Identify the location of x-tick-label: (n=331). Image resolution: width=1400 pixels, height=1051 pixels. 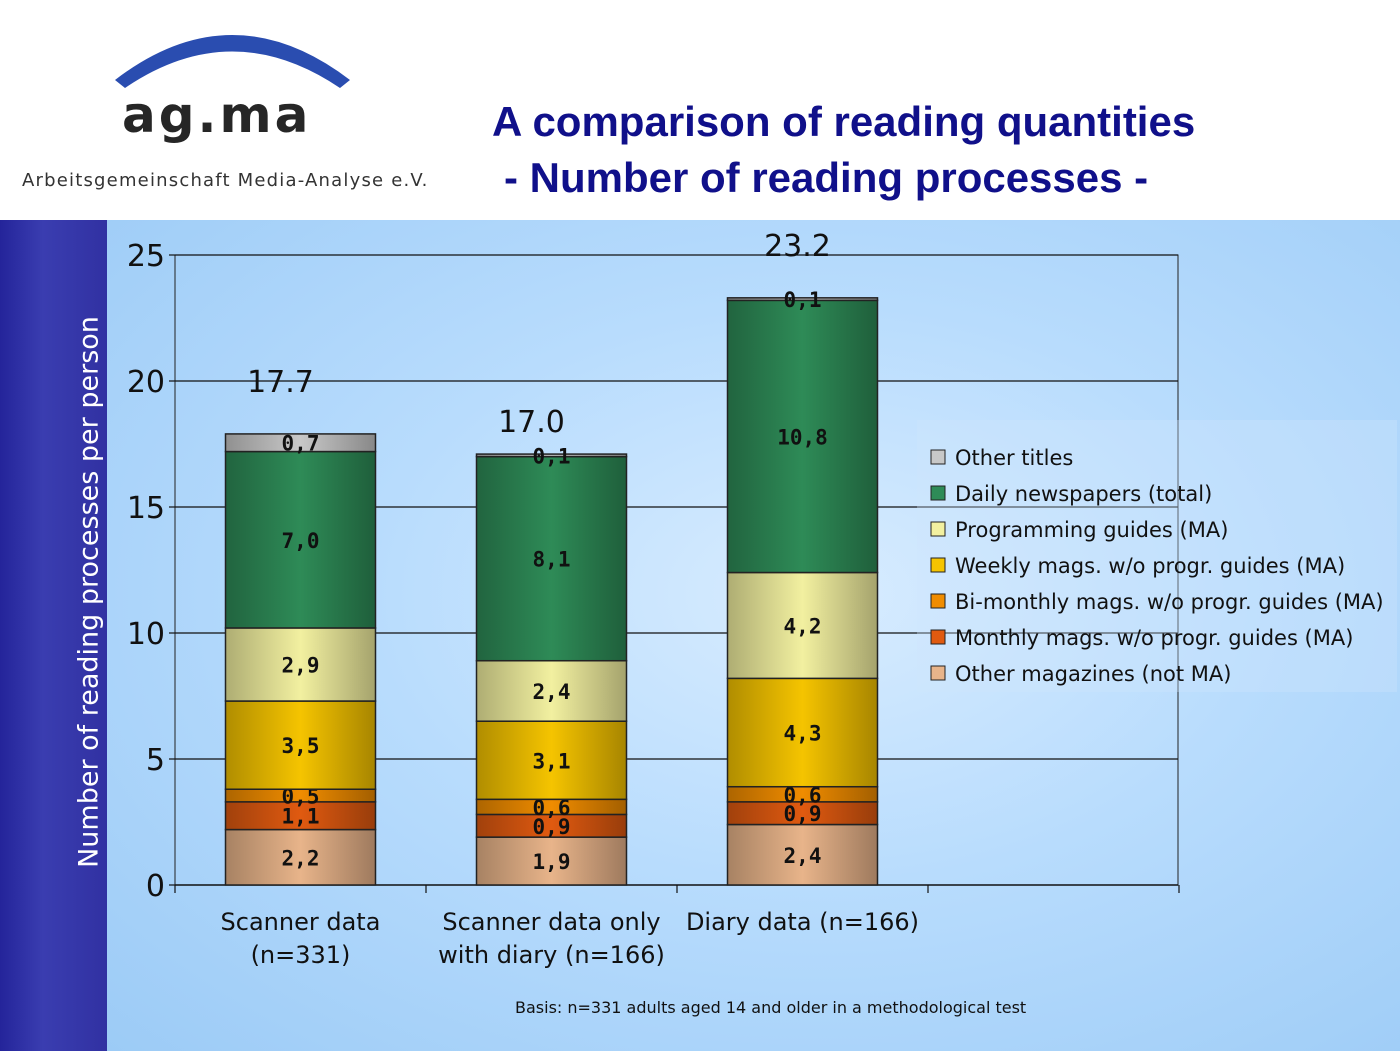
(301, 955).